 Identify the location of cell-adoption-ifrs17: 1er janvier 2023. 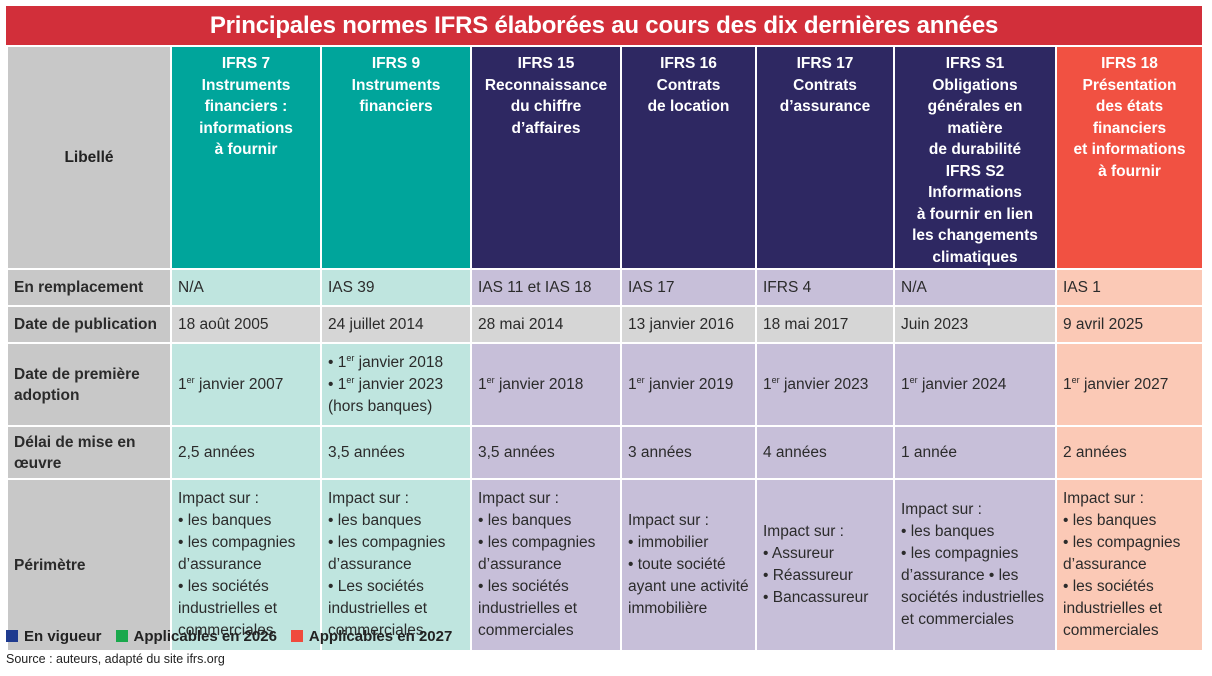
(825, 384).